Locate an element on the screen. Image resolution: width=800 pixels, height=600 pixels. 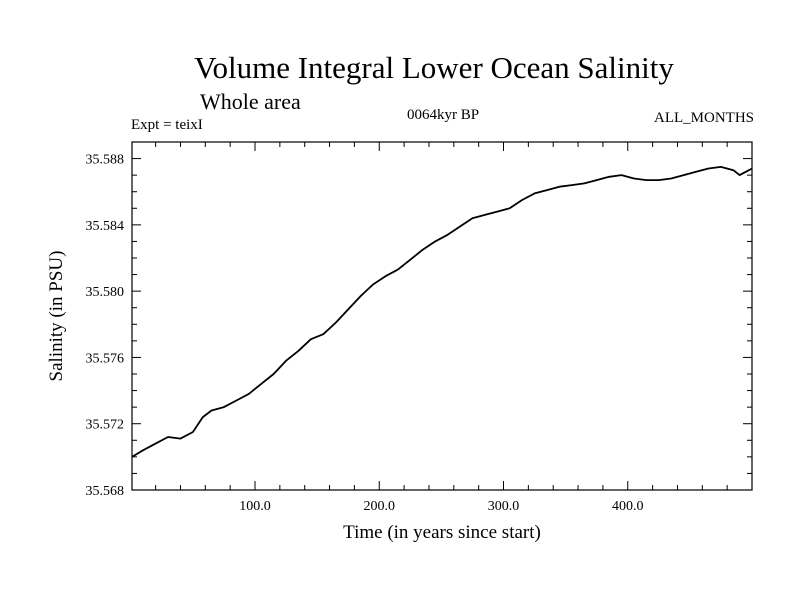
x-tick-label: 400.0 is located at coordinates (628, 506).